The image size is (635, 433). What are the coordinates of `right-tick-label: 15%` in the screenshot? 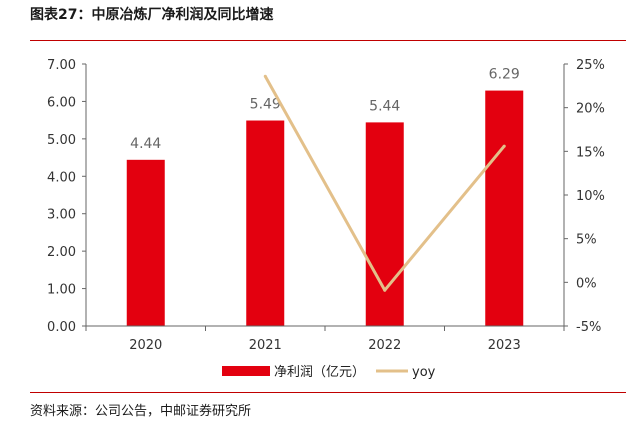 It's located at (590, 152).